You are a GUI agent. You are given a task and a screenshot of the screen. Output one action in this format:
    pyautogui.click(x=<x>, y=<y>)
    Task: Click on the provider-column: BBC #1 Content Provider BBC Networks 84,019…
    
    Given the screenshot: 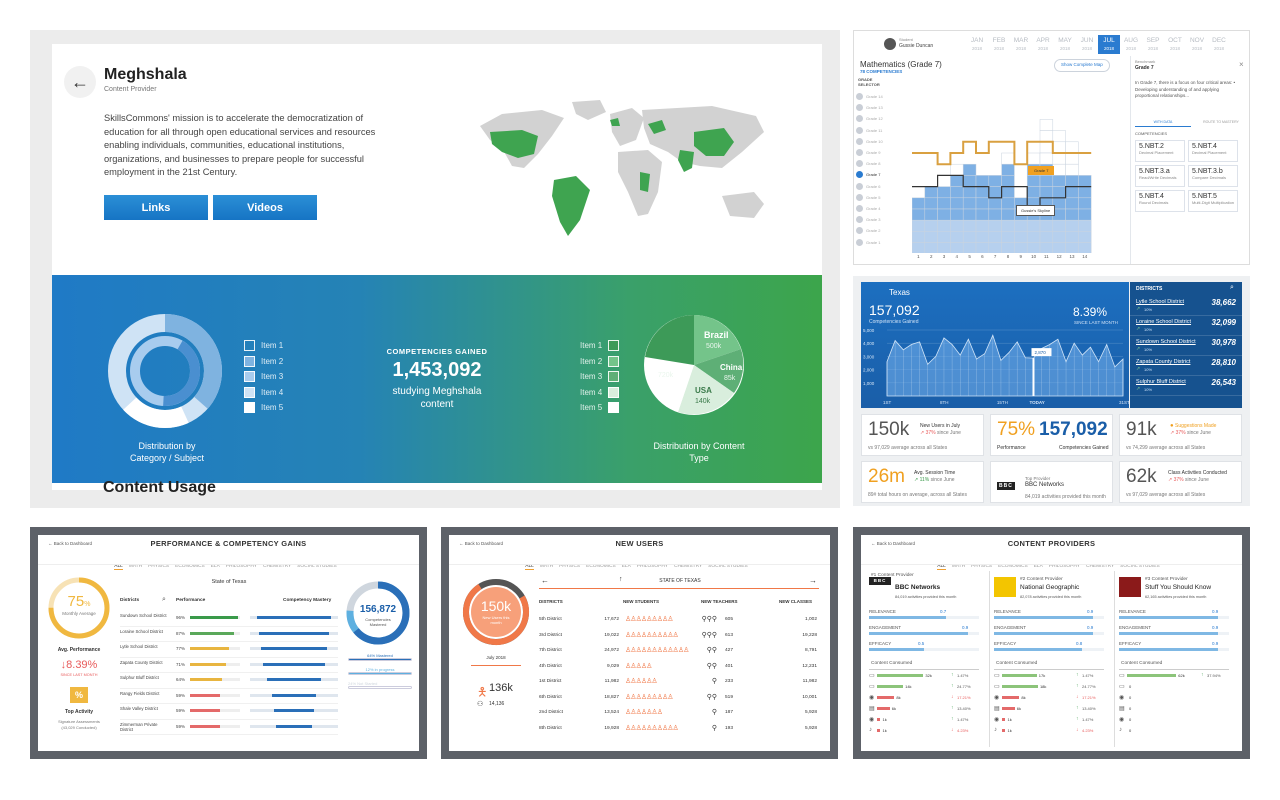 What is the action you would take?
    pyautogui.click(x=927, y=659)
    